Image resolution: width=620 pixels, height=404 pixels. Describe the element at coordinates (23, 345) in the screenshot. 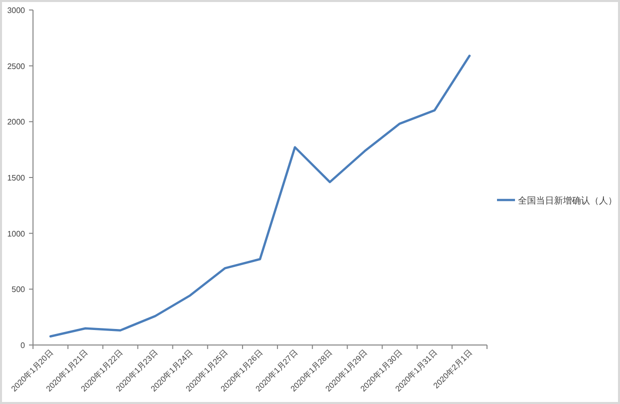

I see `y-tick-label: 0` at that location.